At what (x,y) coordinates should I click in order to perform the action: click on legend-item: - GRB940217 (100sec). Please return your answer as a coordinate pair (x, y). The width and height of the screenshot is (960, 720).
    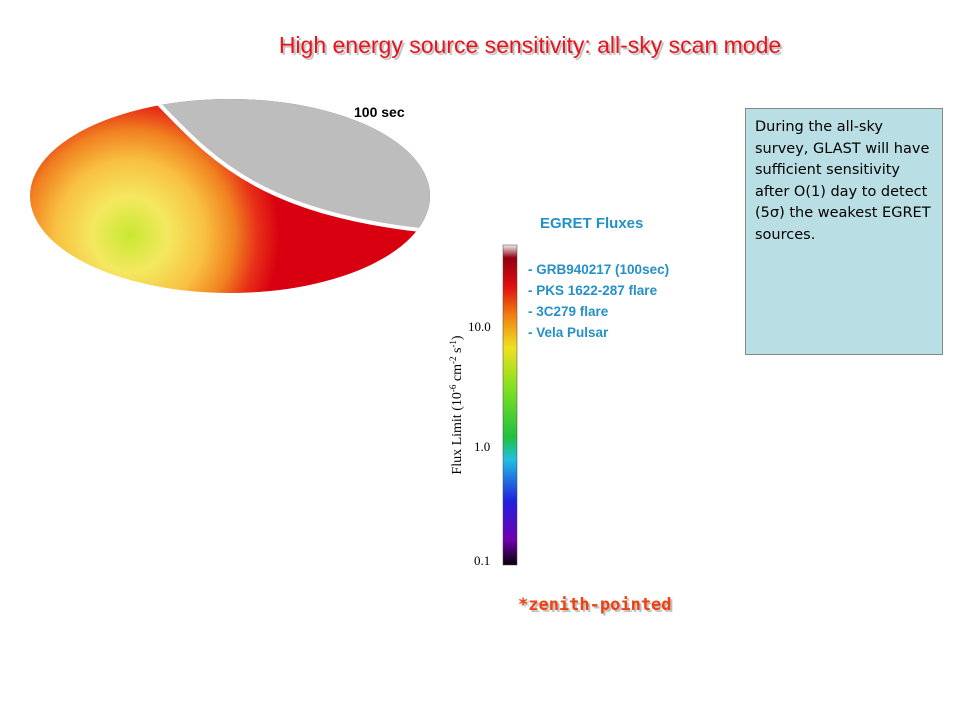
    Looking at the image, I should click on (599, 269).